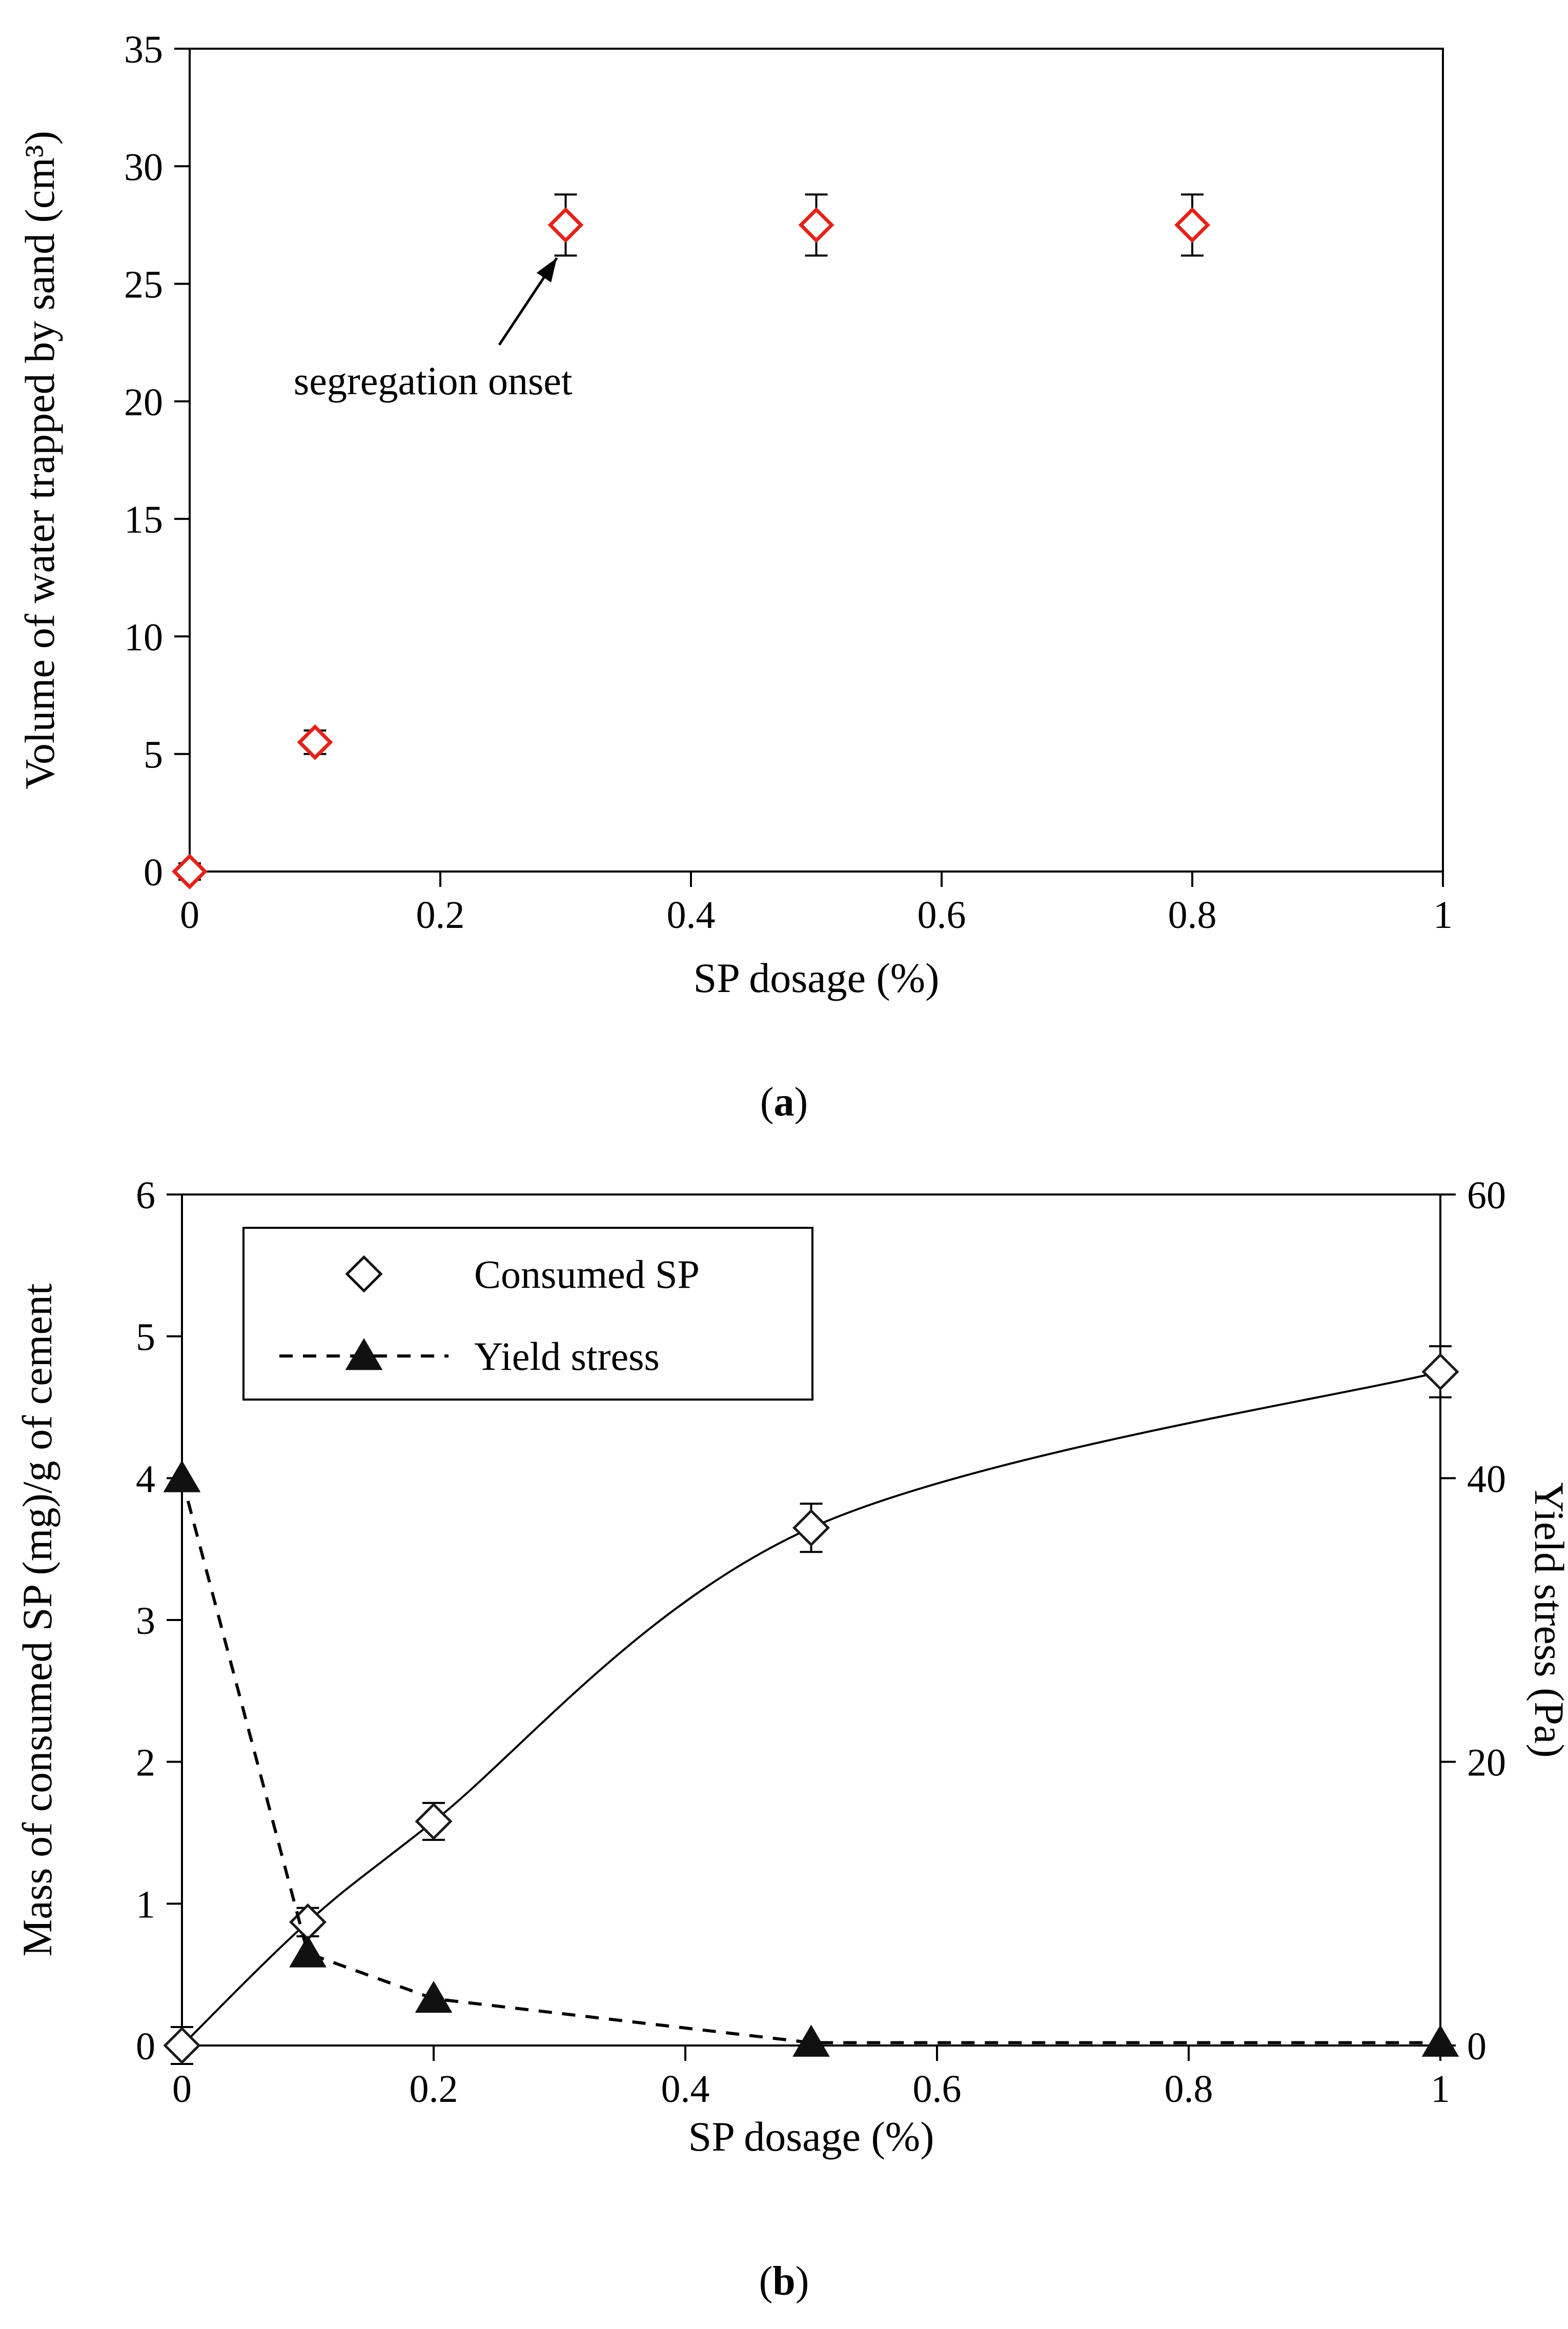 The image size is (1568, 2329). What do you see at coordinates (143, 285) in the screenshot?
I see `svg-text: 25` at bounding box center [143, 285].